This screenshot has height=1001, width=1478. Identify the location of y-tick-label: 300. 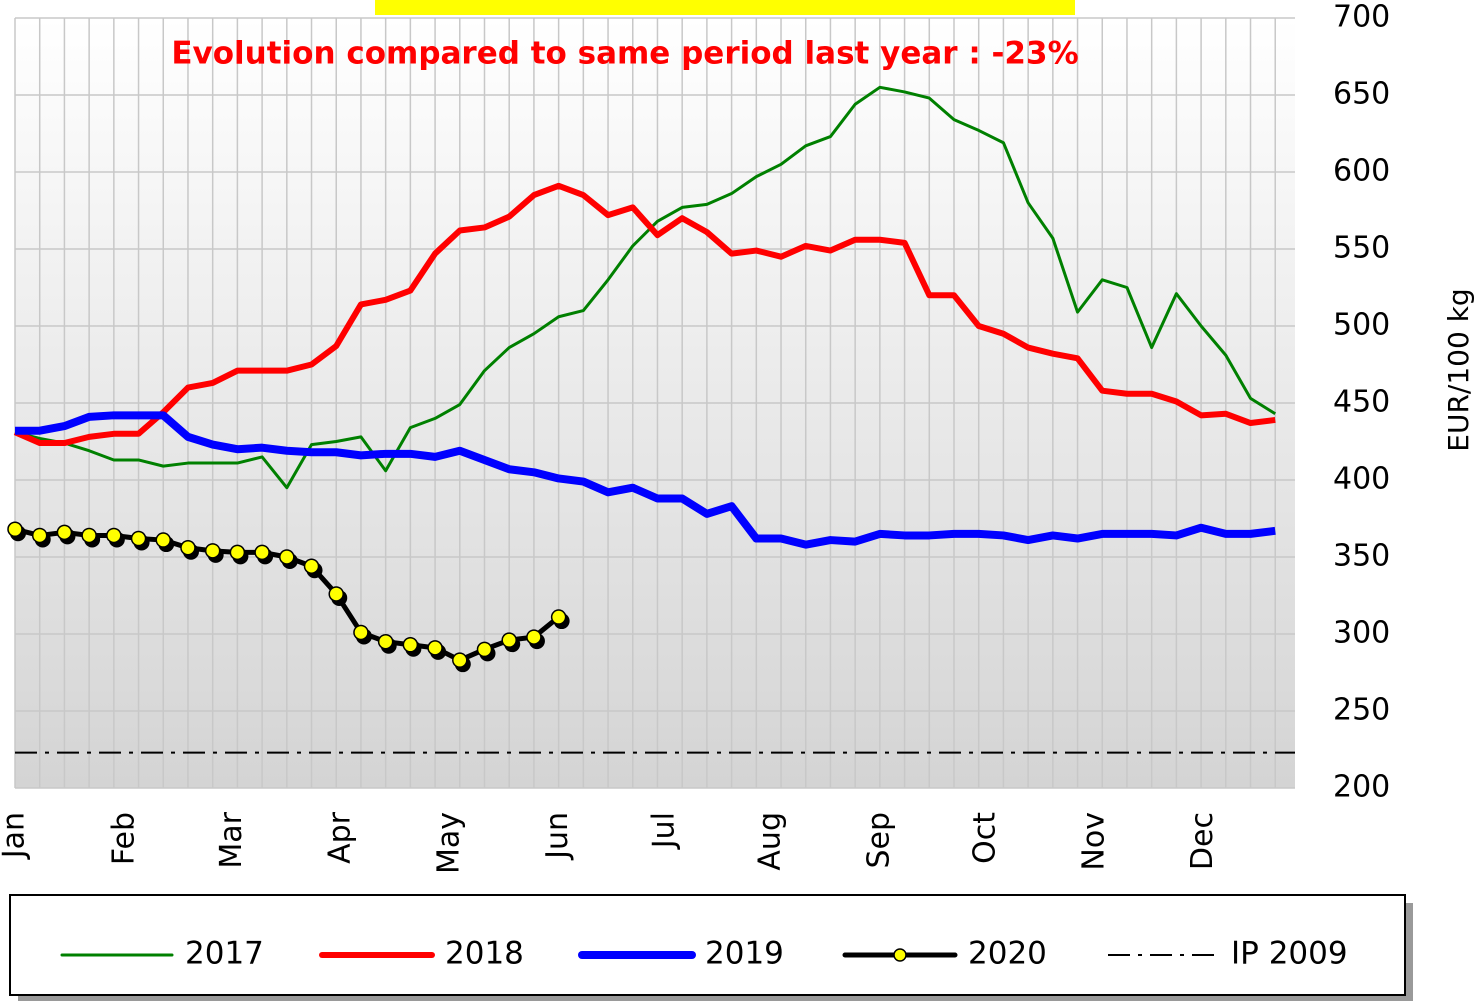
(1361, 633).